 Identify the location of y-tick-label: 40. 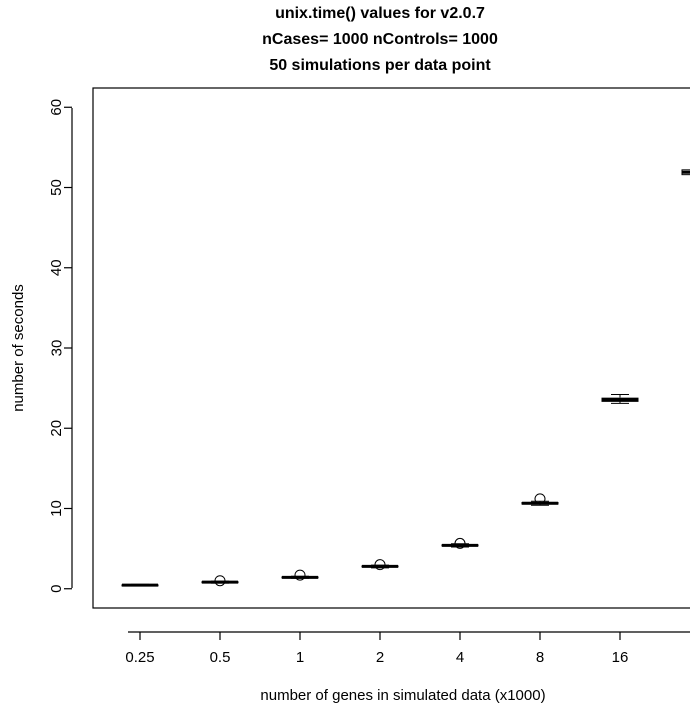
(56, 267).